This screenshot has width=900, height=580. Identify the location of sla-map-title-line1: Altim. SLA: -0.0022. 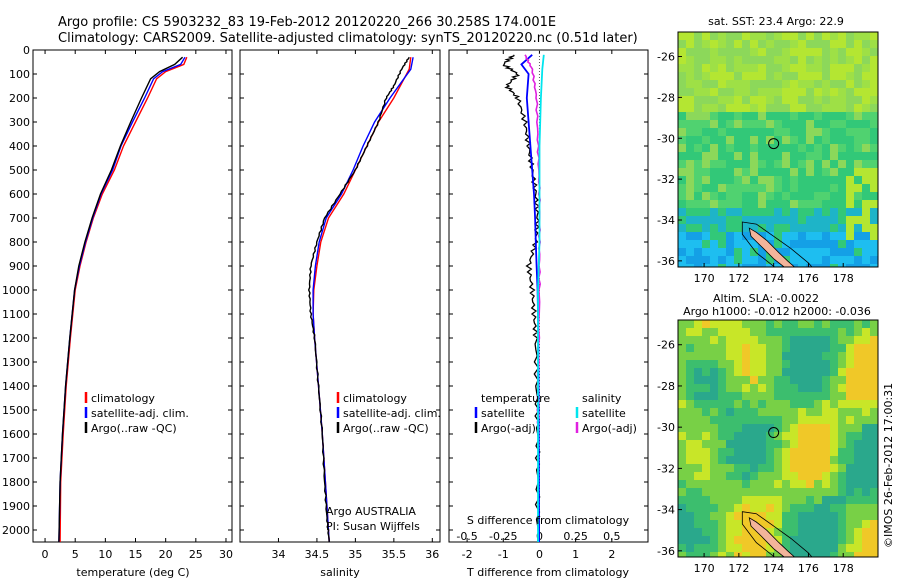
(766, 298).